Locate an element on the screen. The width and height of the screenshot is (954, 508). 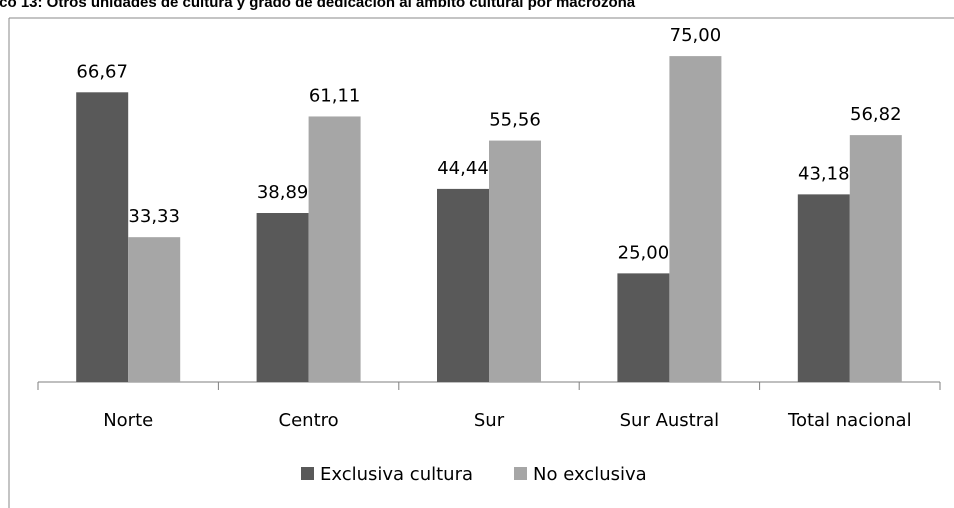
category-label: Sur is located at coordinates (489, 420).